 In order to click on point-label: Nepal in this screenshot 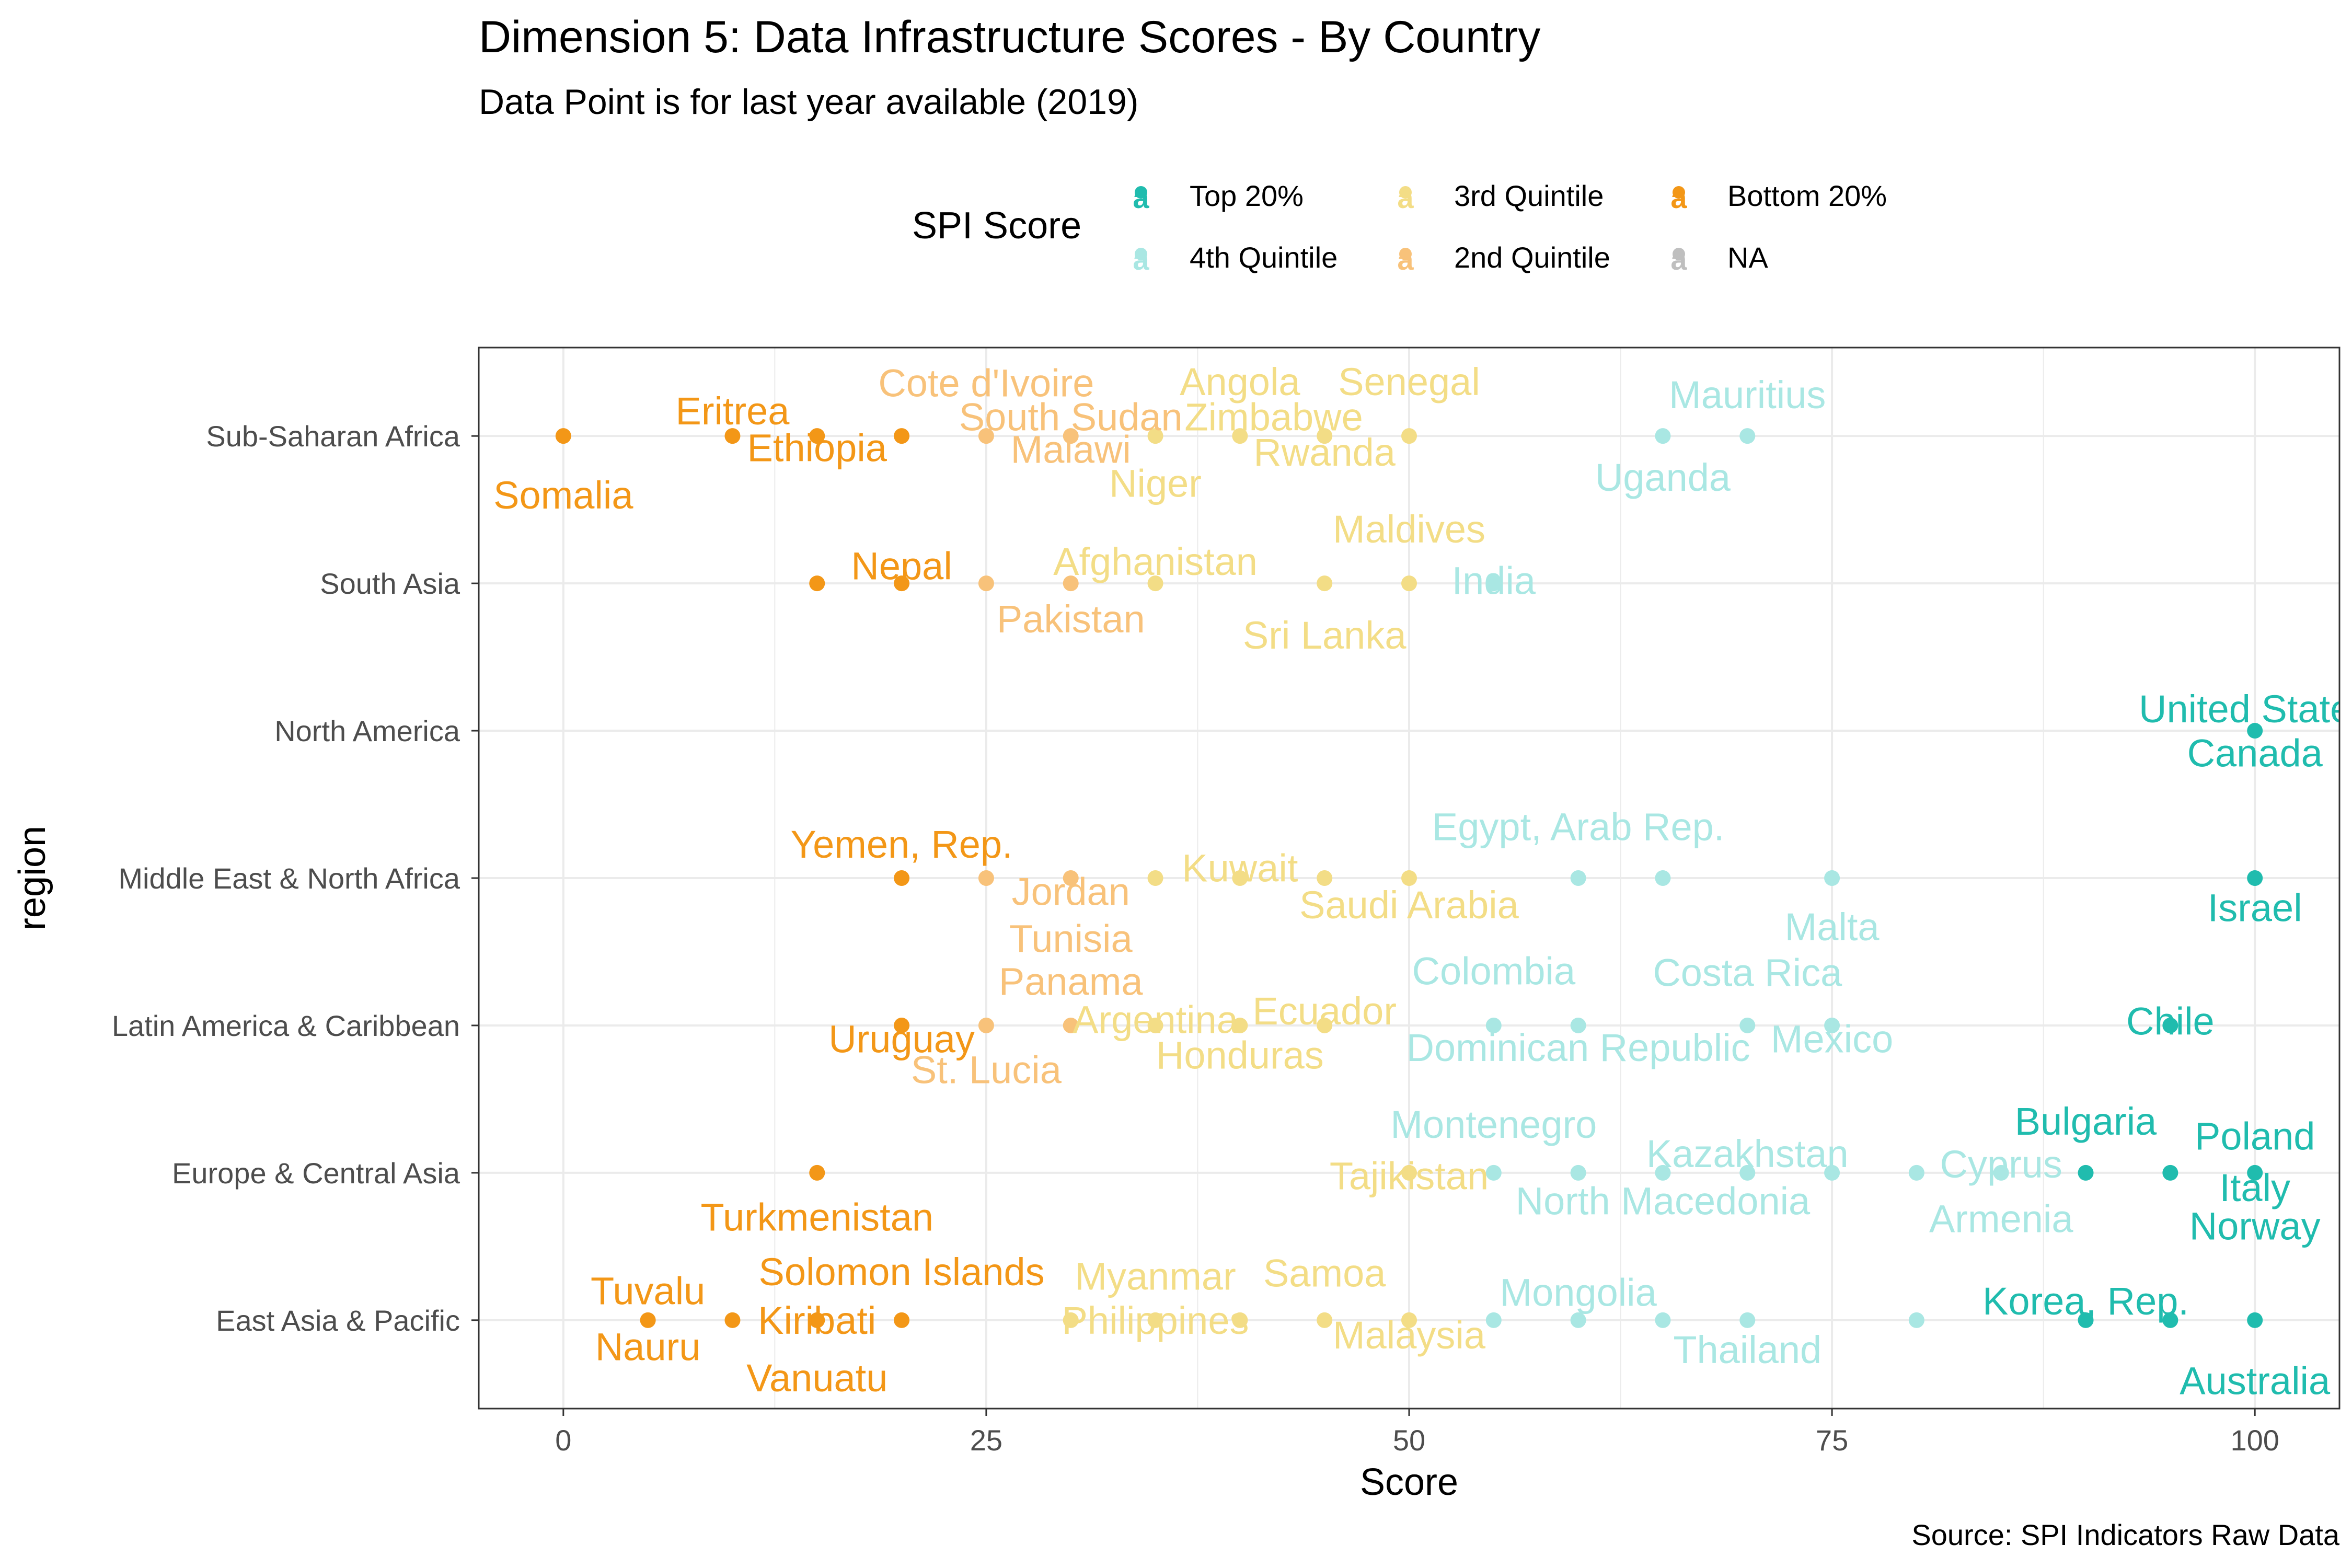, I will do `click(901, 565)`.